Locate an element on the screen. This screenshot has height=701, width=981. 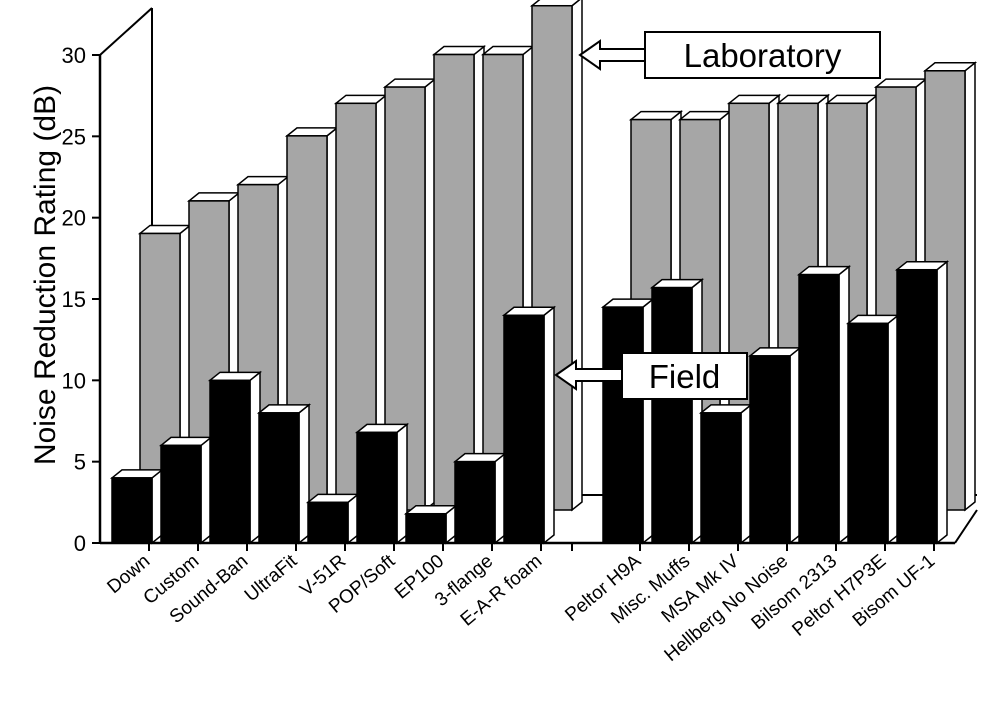
y-axis-label: Noise Reduction Rating (dB) is located at coordinates (45, 275).